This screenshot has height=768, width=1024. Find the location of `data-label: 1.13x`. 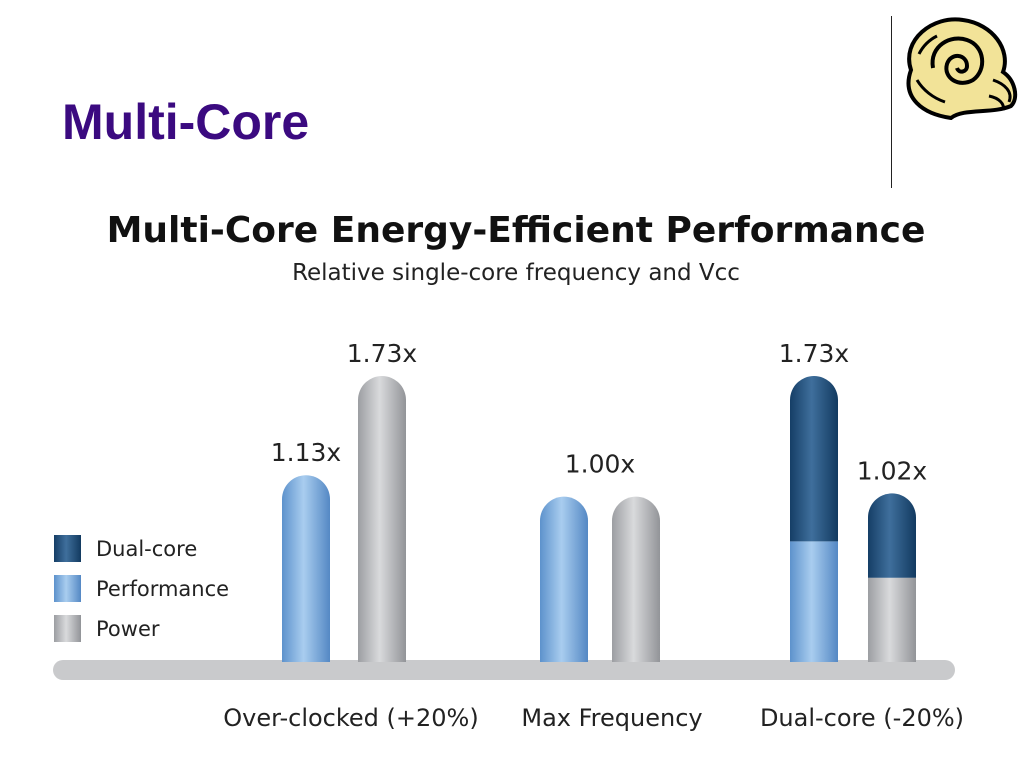

data-label: 1.13x is located at coordinates (306, 452).